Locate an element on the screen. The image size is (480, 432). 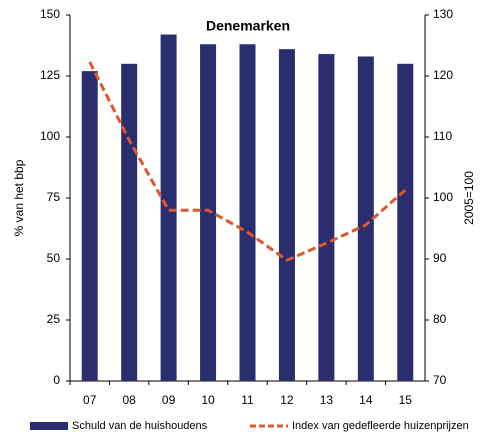
x-tick-label: 09 is located at coordinates (169, 400).